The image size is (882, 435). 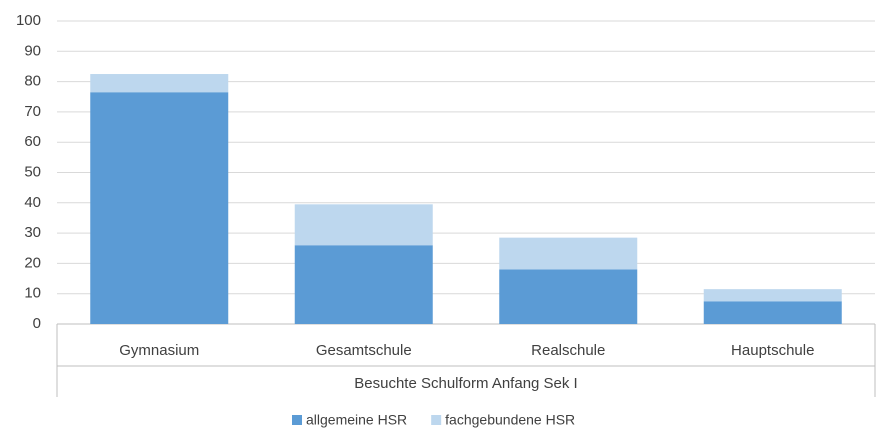 What do you see at coordinates (32, 50) in the screenshot?
I see `y-tick-label: 90` at bounding box center [32, 50].